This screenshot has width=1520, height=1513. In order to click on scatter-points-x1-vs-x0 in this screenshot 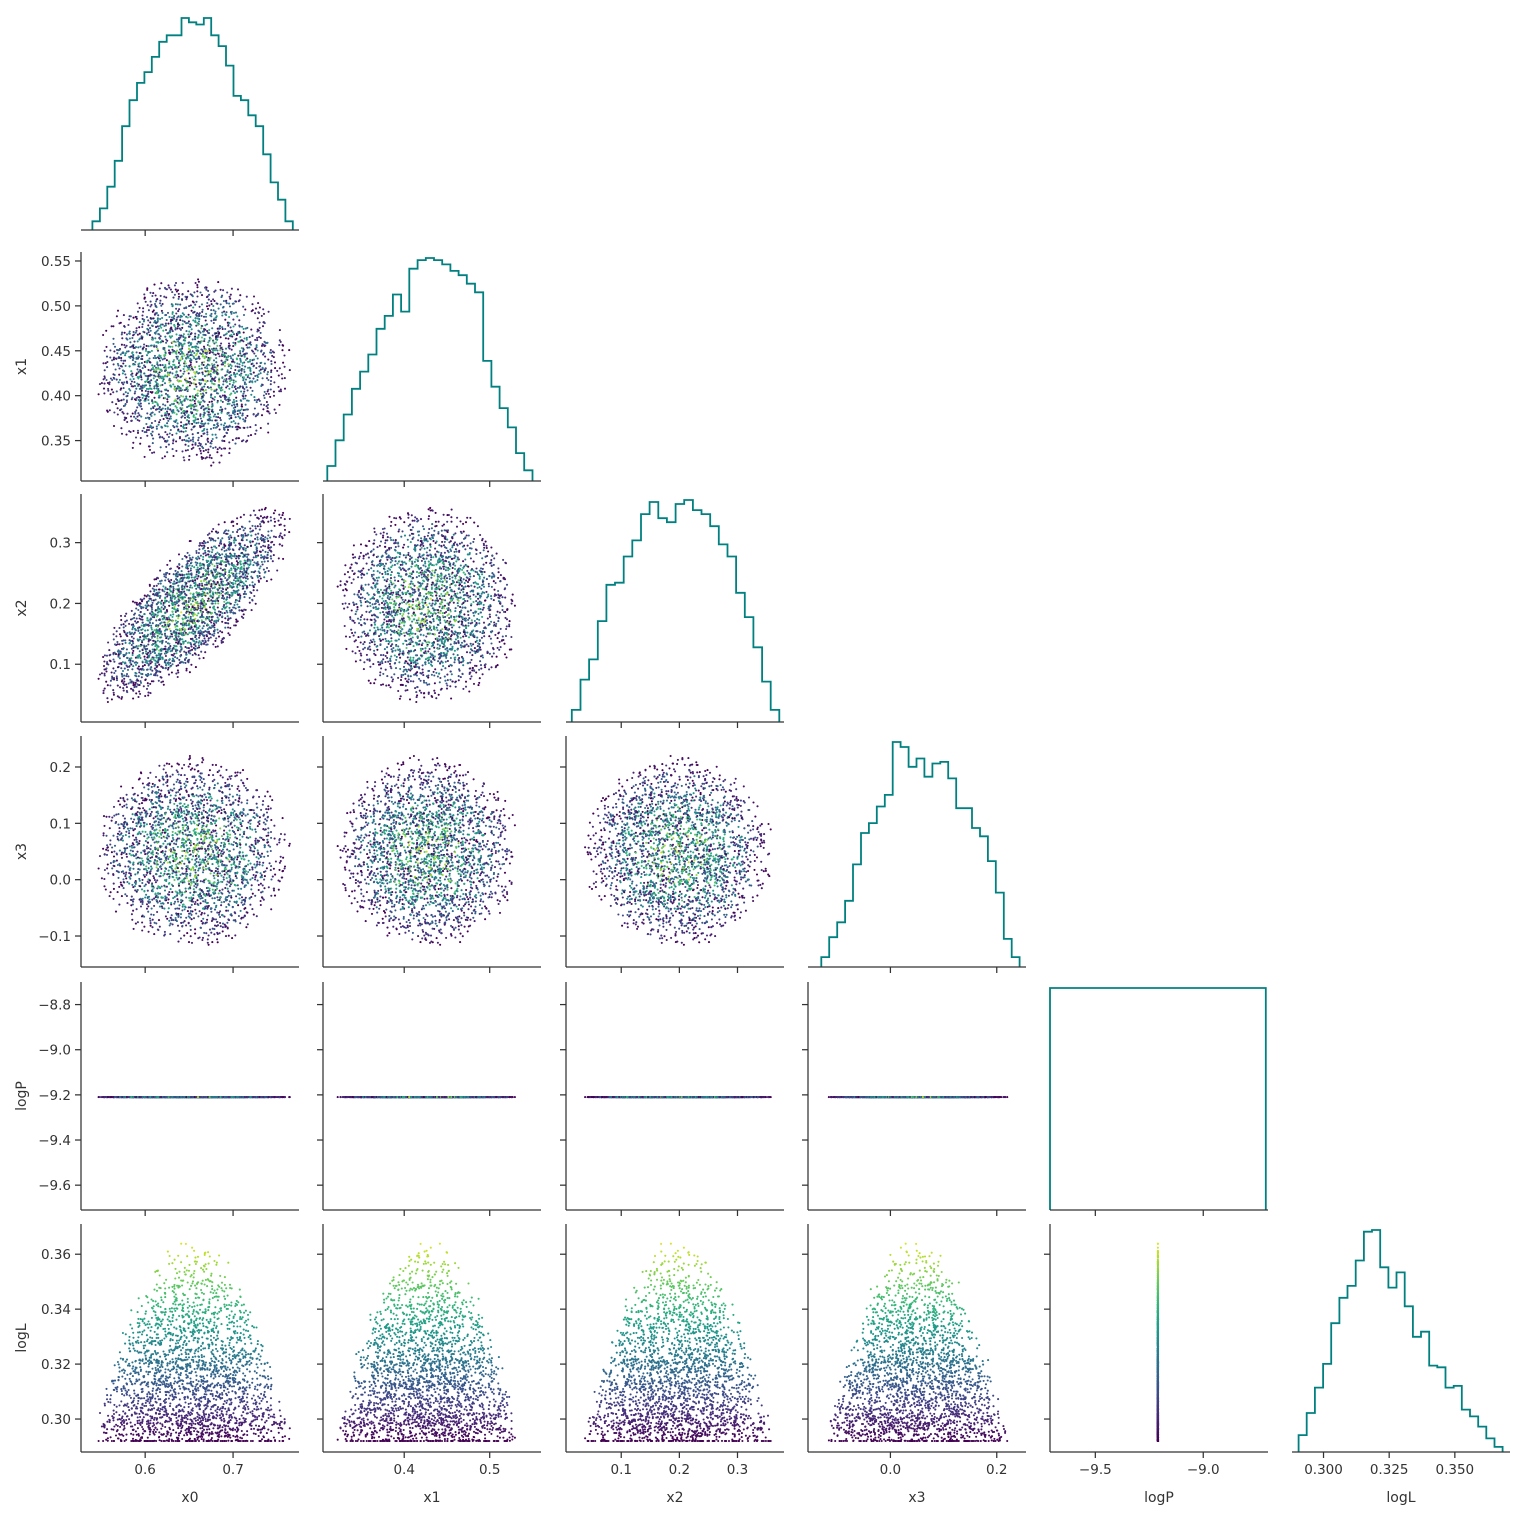, I will do `click(194, 372)`.